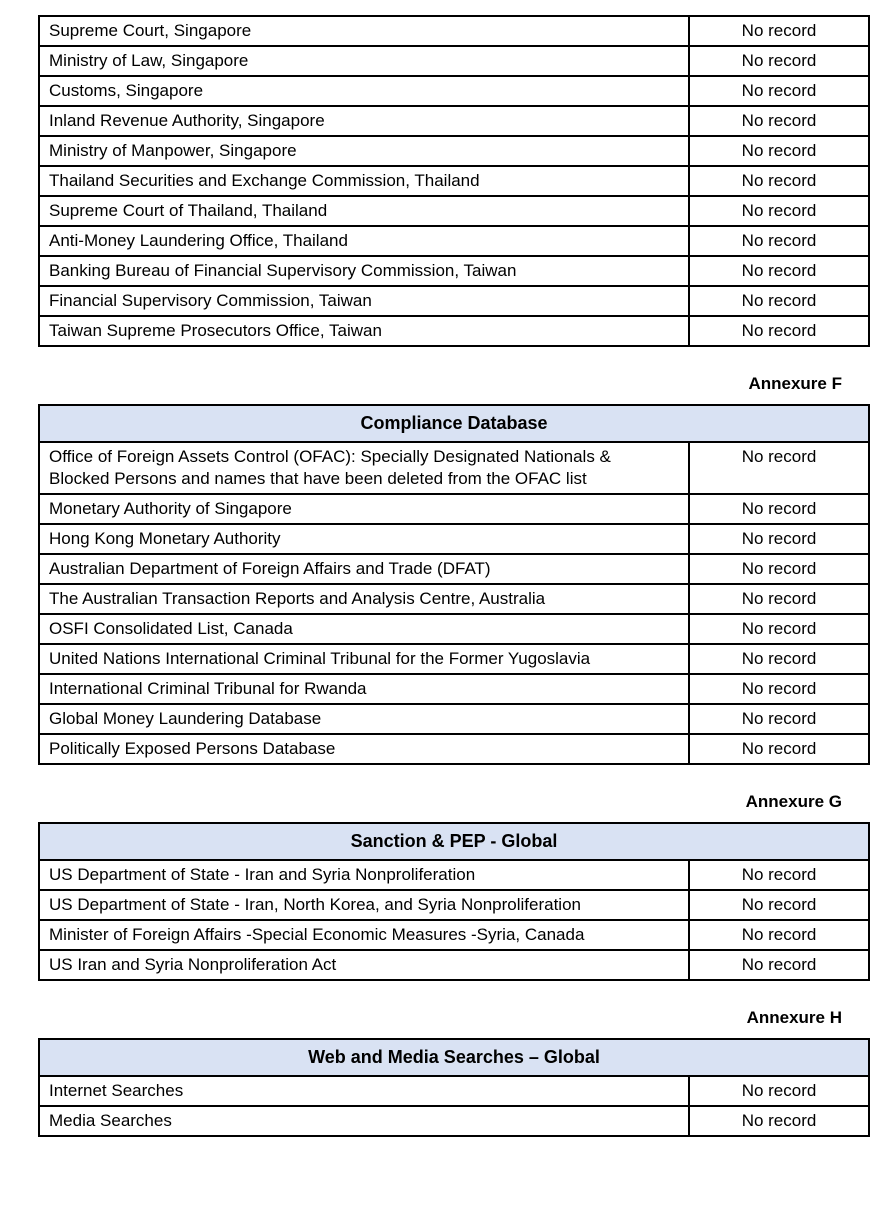  What do you see at coordinates (364, 1091) in the screenshot?
I see `source-cell: Internet Searches` at bounding box center [364, 1091].